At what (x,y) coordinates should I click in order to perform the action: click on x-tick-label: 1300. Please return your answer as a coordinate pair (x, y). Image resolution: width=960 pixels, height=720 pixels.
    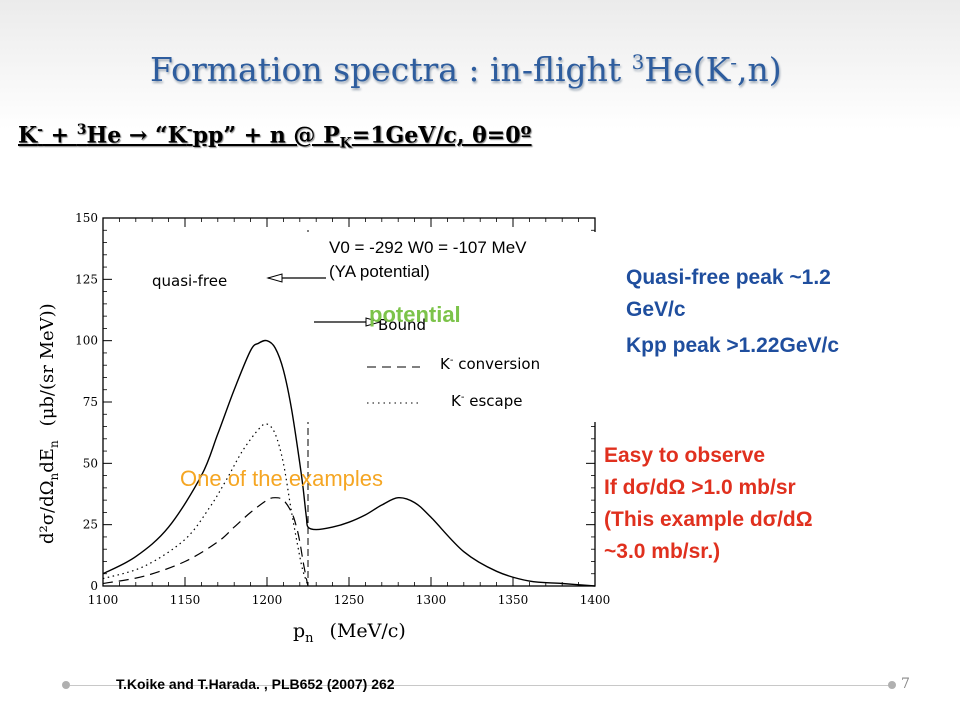
    Looking at the image, I should click on (431, 600).